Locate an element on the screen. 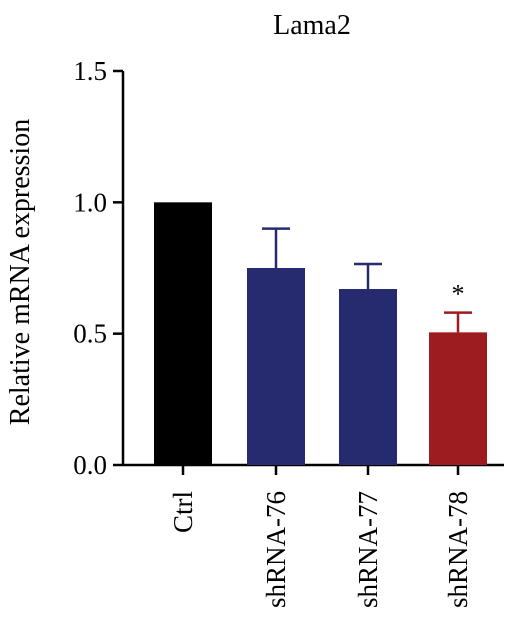 Image resolution: width=520 pixels, height=631 pixels. chart-title: Lama2 is located at coordinates (312, 25).